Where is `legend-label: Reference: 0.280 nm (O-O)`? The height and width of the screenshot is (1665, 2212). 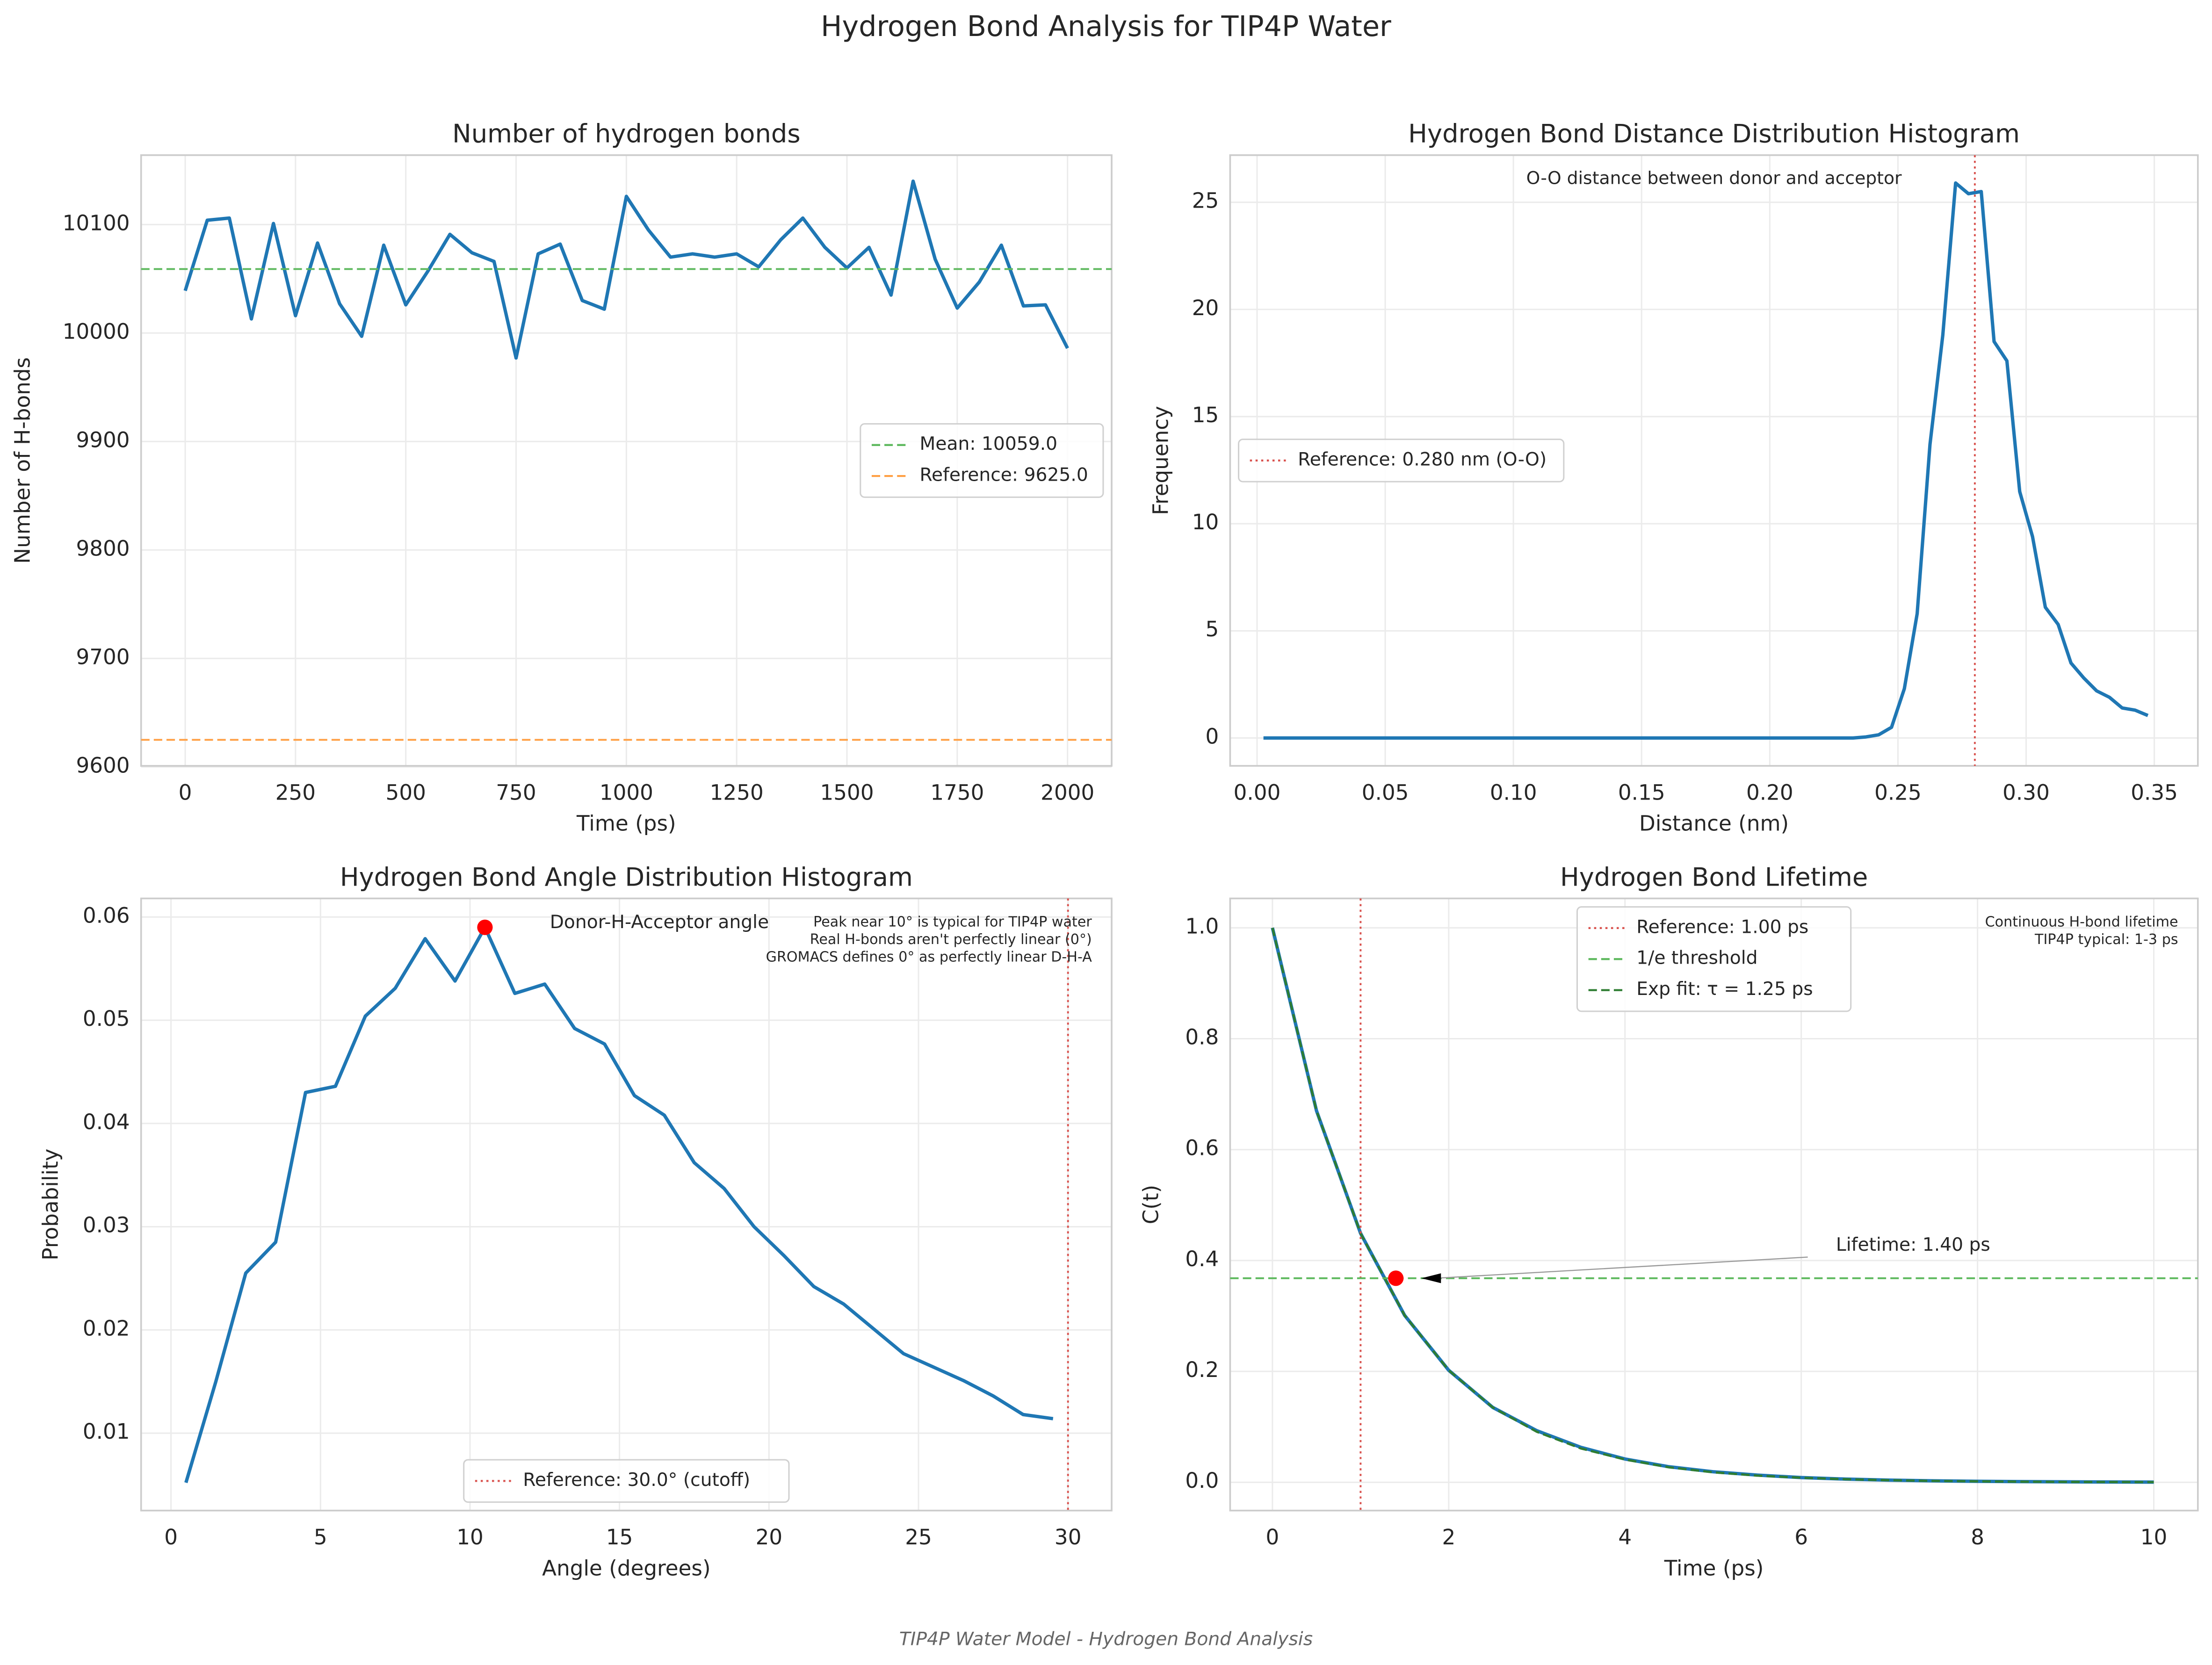
legend-label: Reference: 0.280 nm (O-O) is located at coordinates (1423, 459).